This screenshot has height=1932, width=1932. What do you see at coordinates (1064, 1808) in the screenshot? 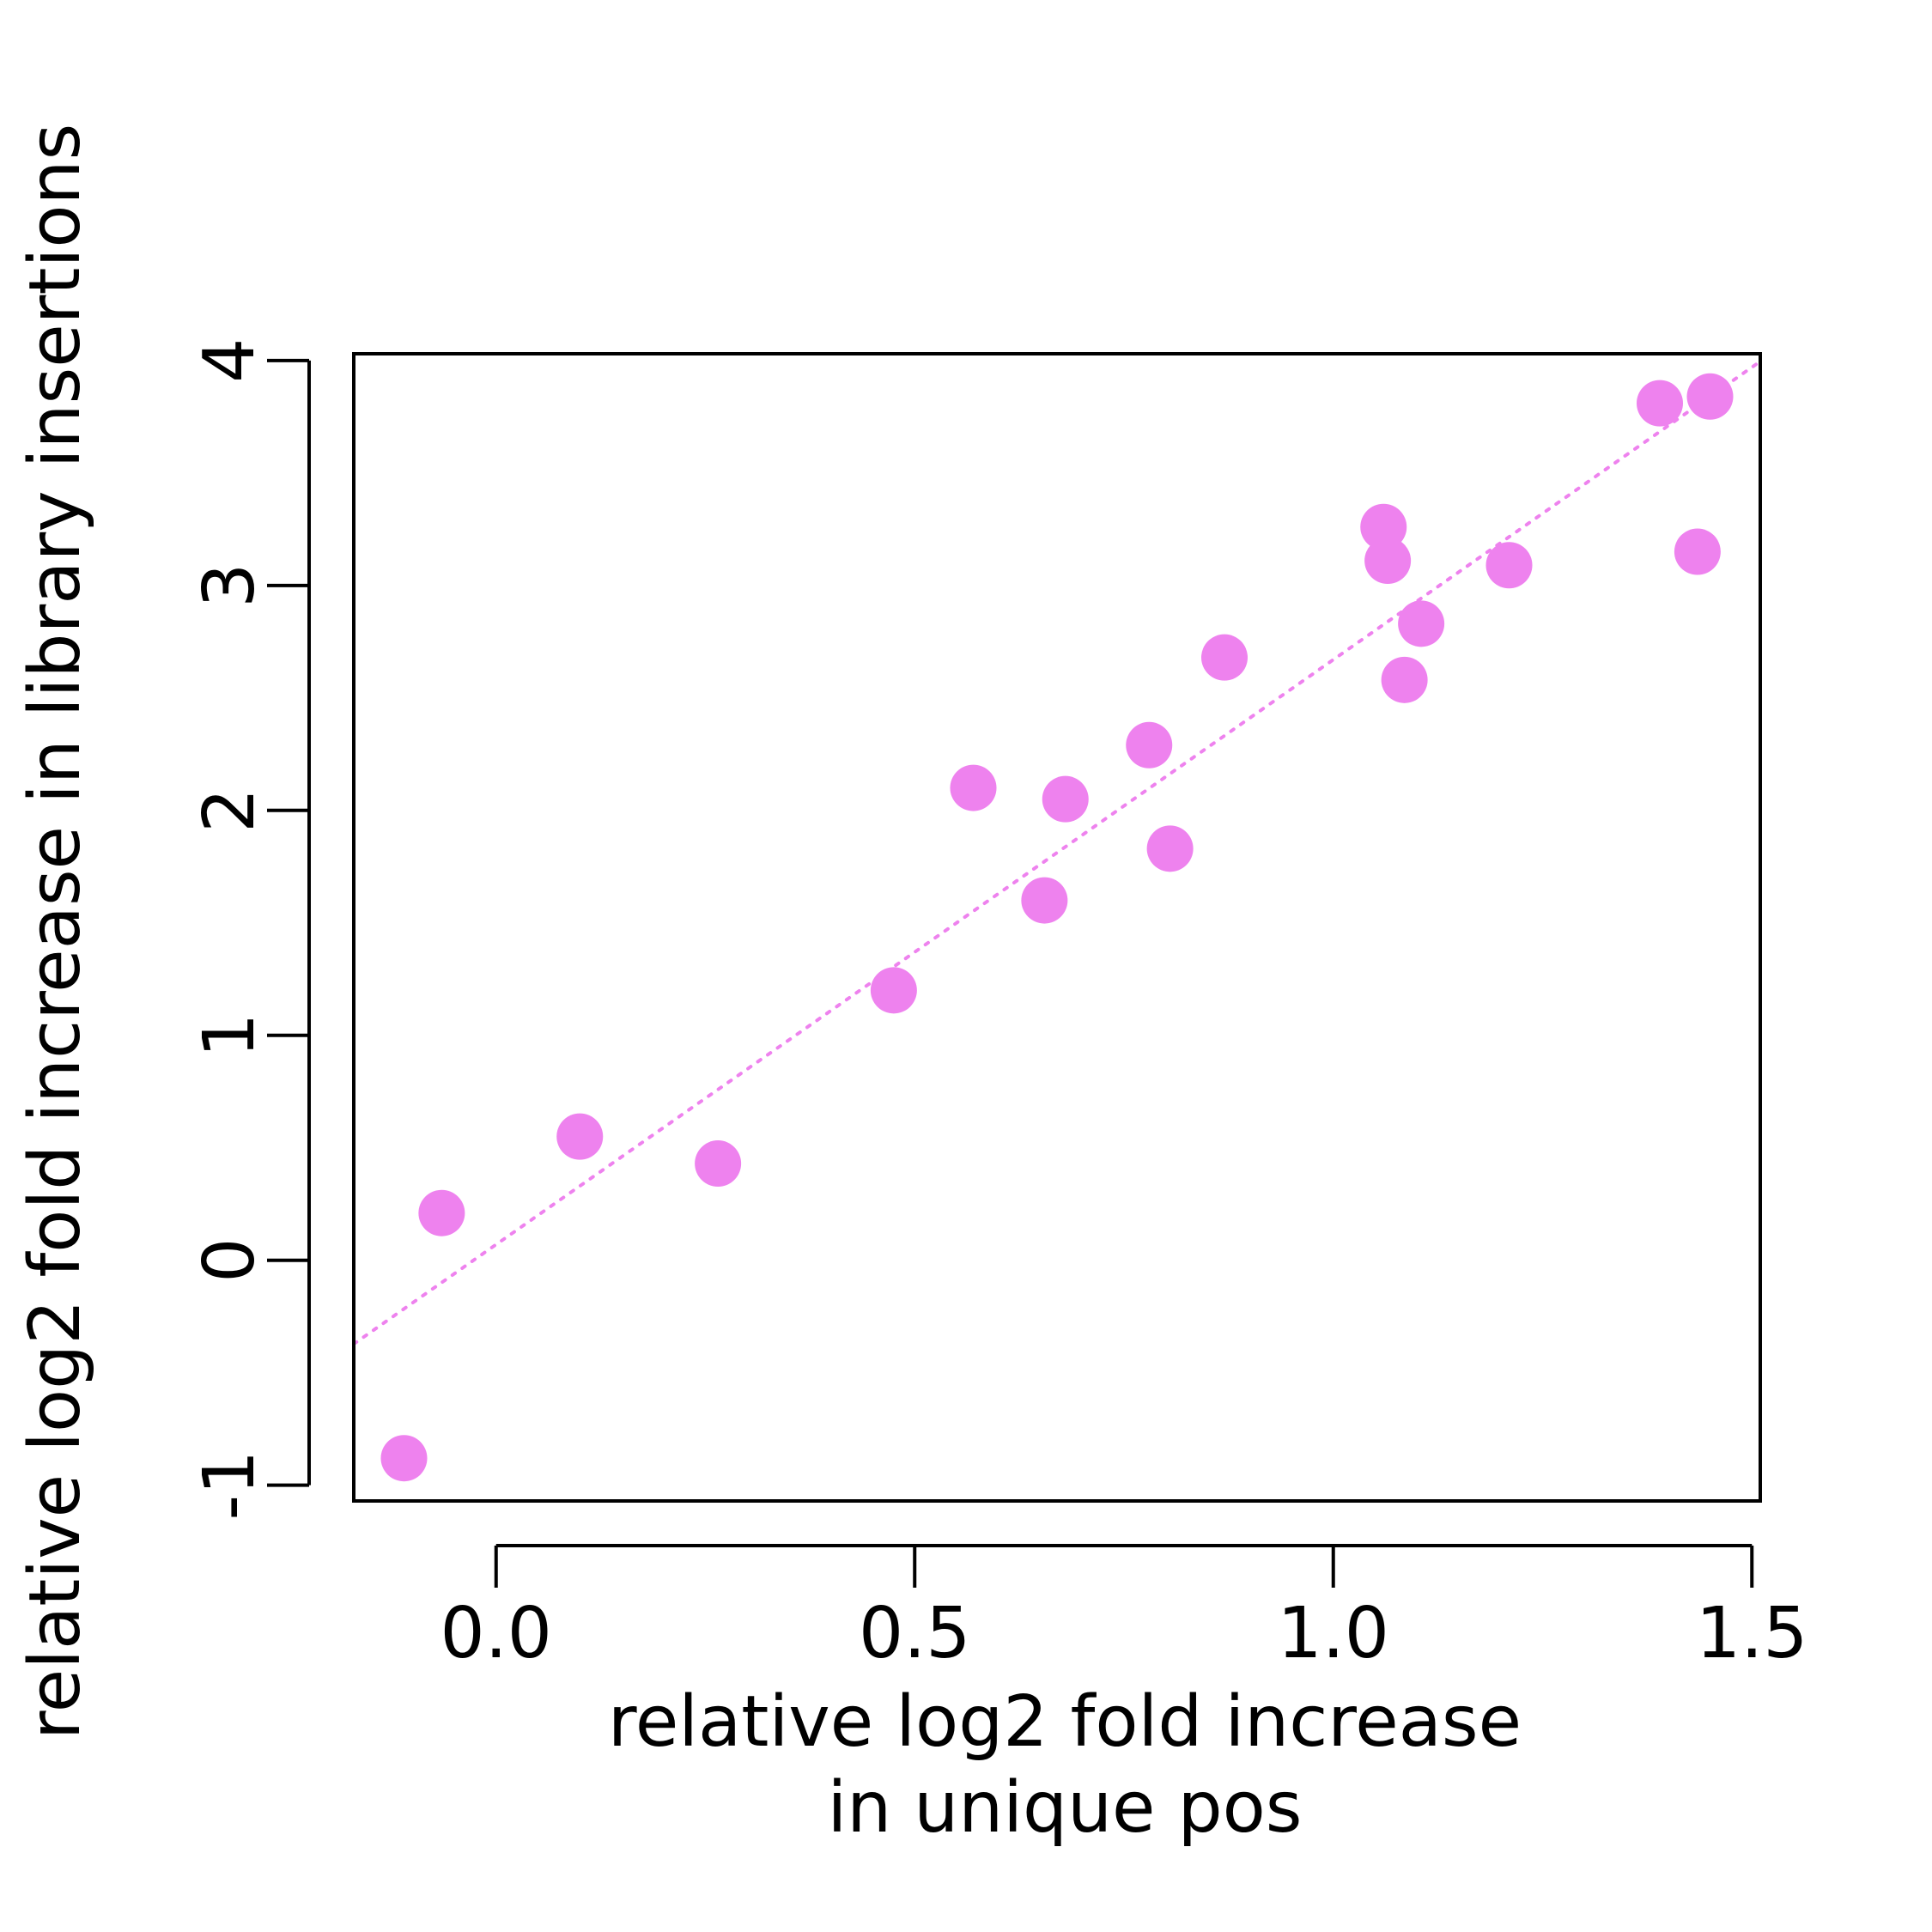
I see `x-axis-title-line-2: in unique pos` at bounding box center [1064, 1808].